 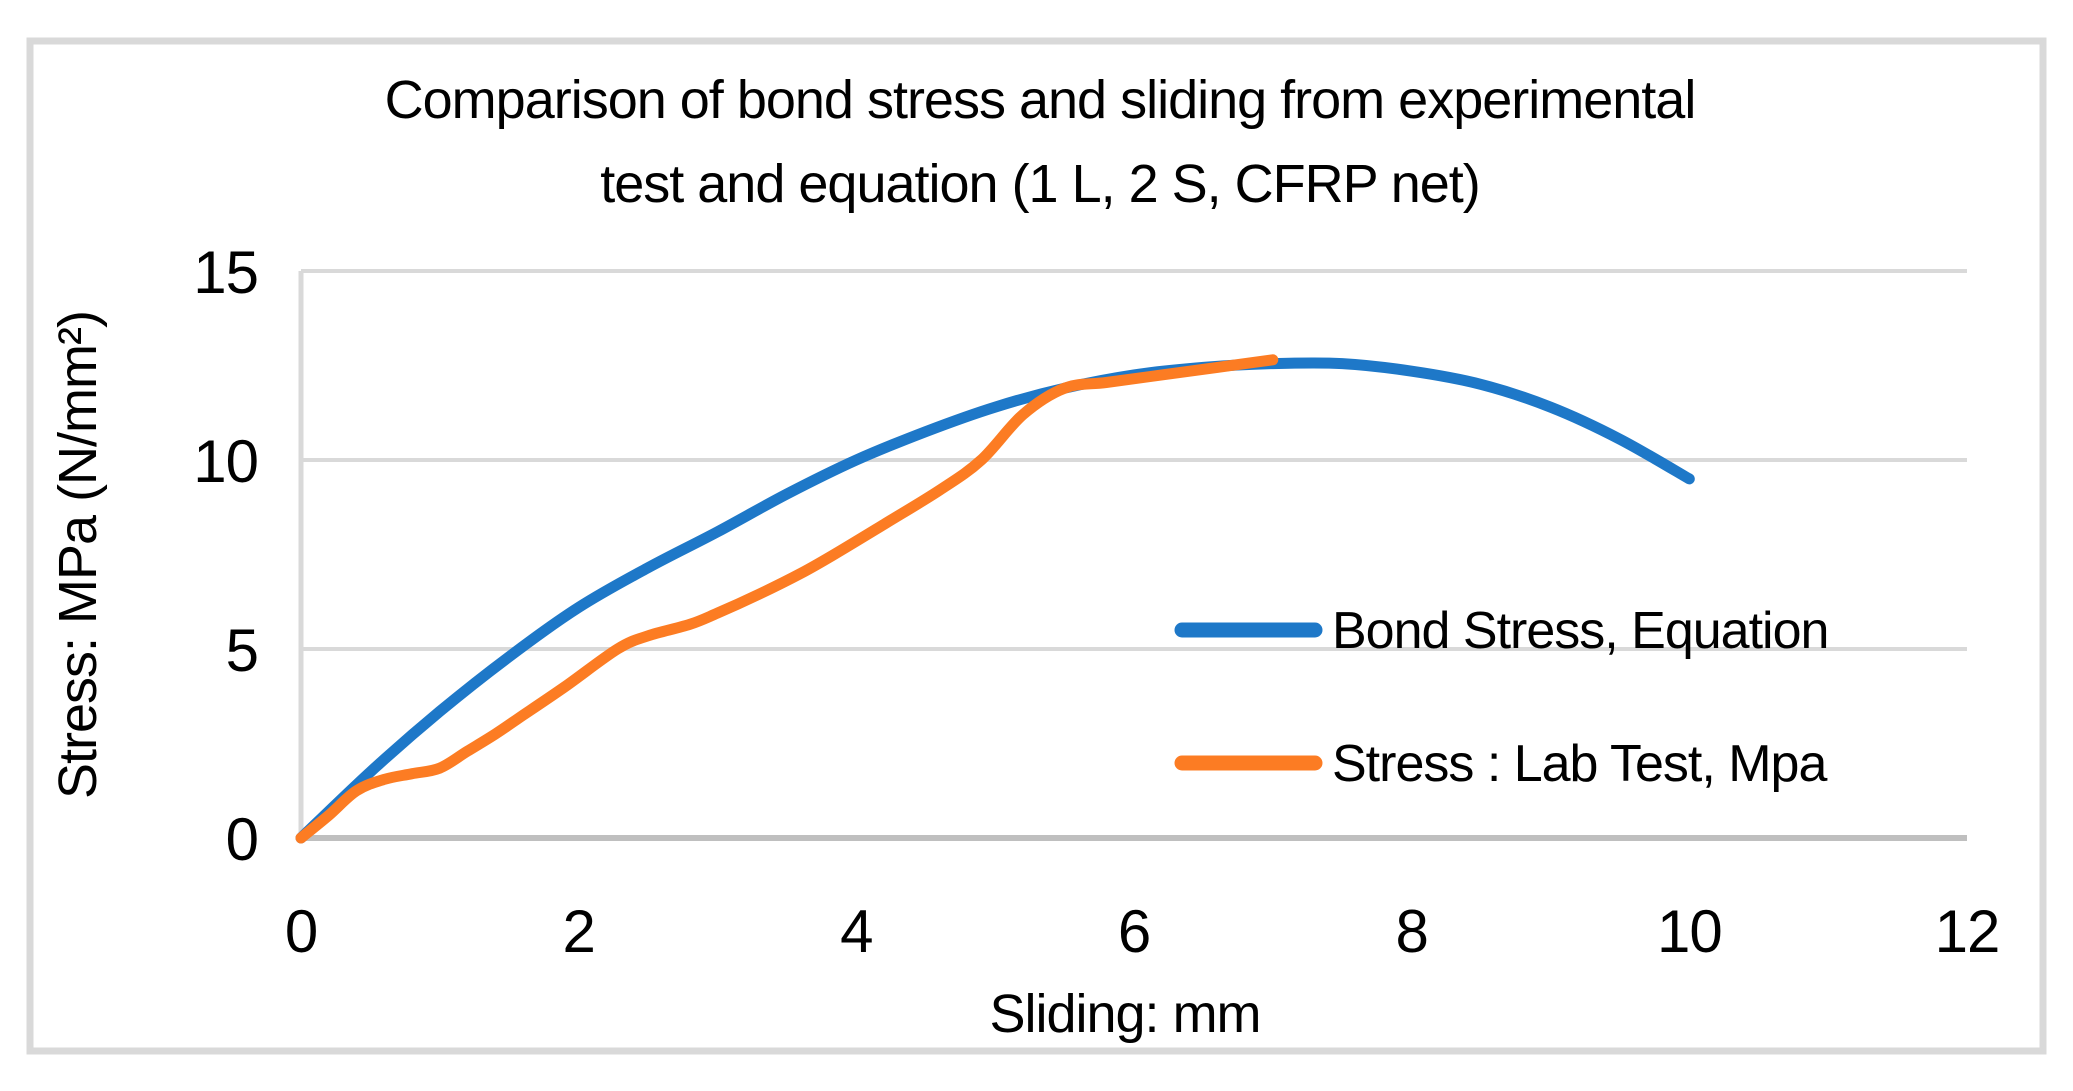 I want to click on legend-label-bond-stress-equation: Bond Stress, Equation, so click(x=1580, y=631).